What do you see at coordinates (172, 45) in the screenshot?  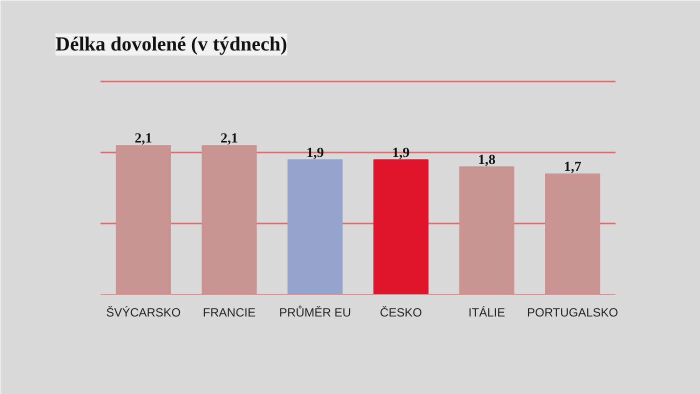 I see `chart-title: Délka dovolené (v týdnech)` at bounding box center [172, 45].